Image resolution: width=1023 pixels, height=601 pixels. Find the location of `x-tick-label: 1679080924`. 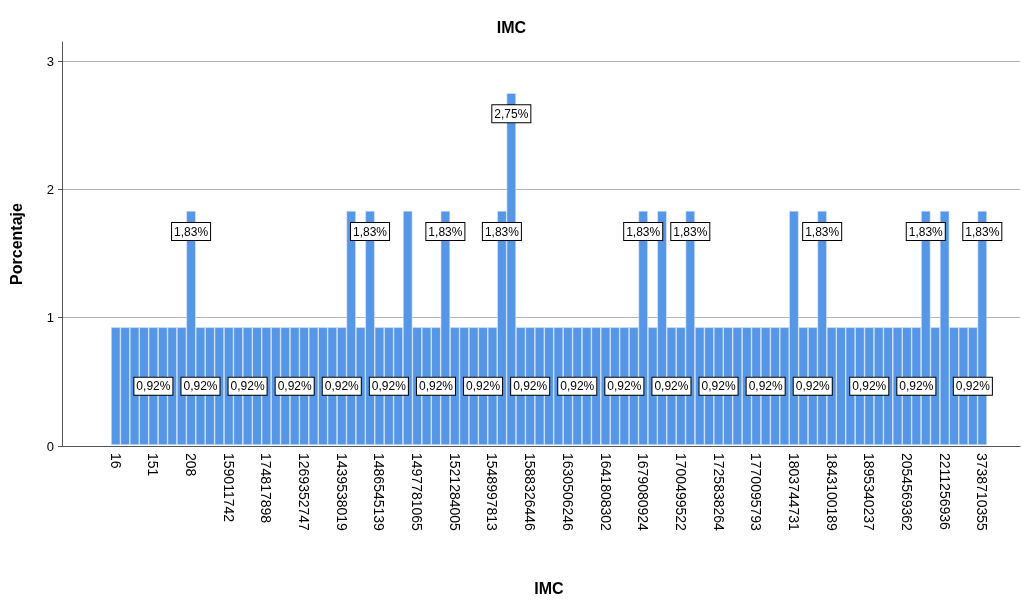

x-tick-label: 1679080924 is located at coordinates (643, 492).